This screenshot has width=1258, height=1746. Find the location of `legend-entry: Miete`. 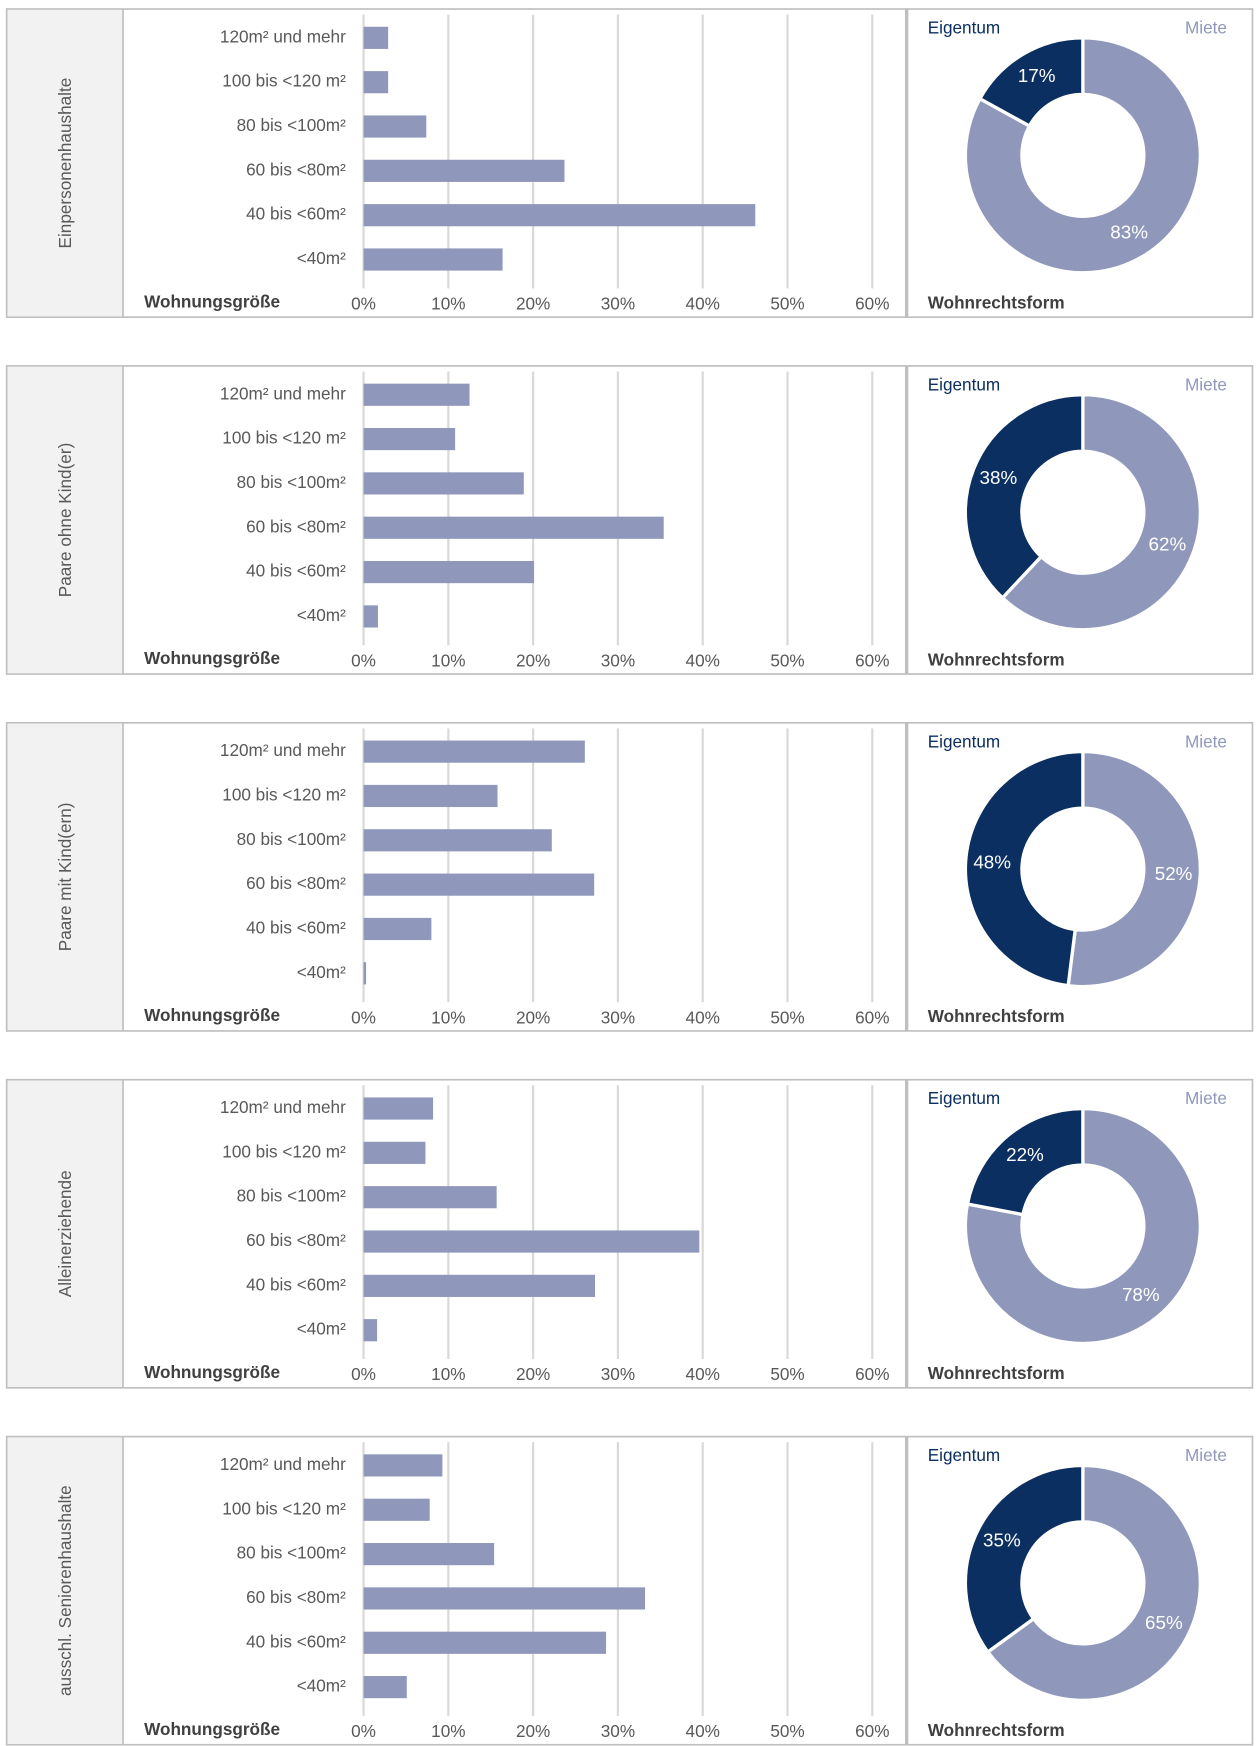

legend-entry: Miete is located at coordinates (1206, 741).